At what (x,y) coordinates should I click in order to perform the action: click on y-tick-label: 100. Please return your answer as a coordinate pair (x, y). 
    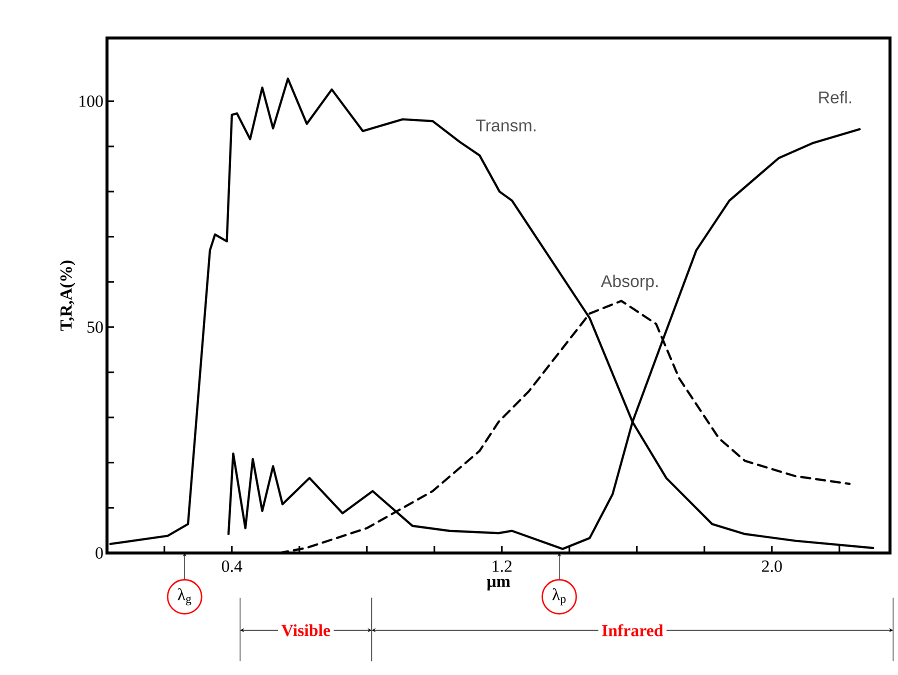
    Looking at the image, I should click on (91, 101).